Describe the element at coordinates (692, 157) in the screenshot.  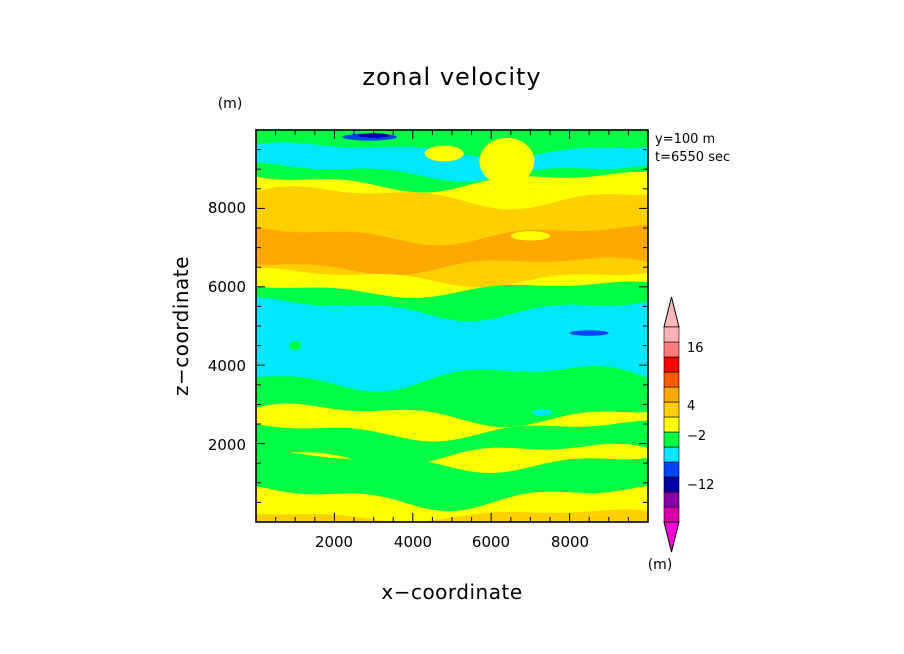
I see `info-time: t=6550 sec` at that location.